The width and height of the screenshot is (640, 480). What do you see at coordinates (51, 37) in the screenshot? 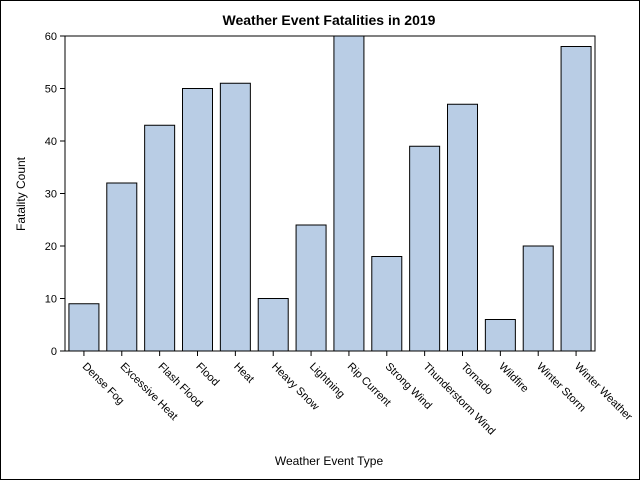
I see `y-tick-label: 60` at bounding box center [51, 37].